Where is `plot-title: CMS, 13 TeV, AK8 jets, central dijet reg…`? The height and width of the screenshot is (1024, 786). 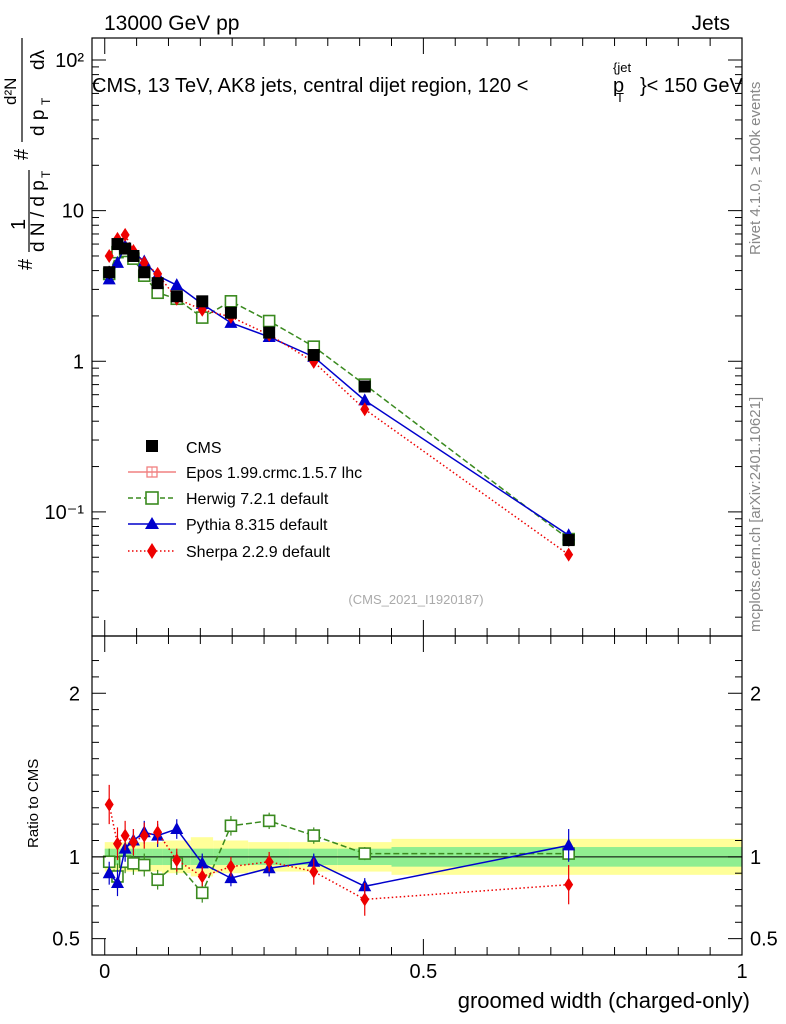 plot-title: CMS, 13 TeV, AK8 jets, central dijet reg… is located at coordinates (418, 82).